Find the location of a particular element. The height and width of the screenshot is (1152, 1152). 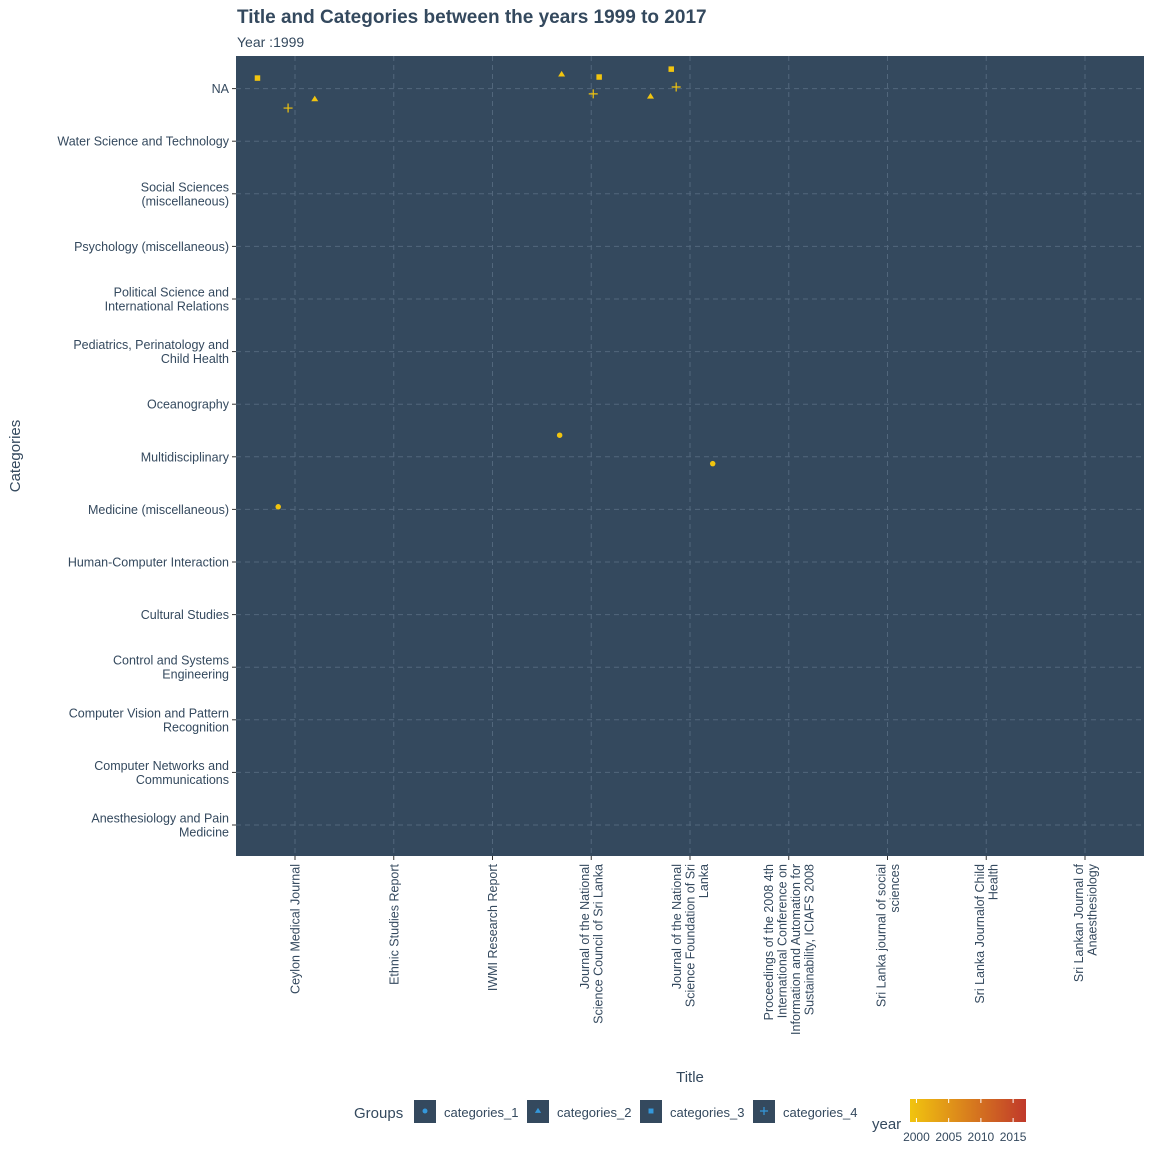

colorbar-tick-label: 2015 is located at coordinates (1013, 1137).